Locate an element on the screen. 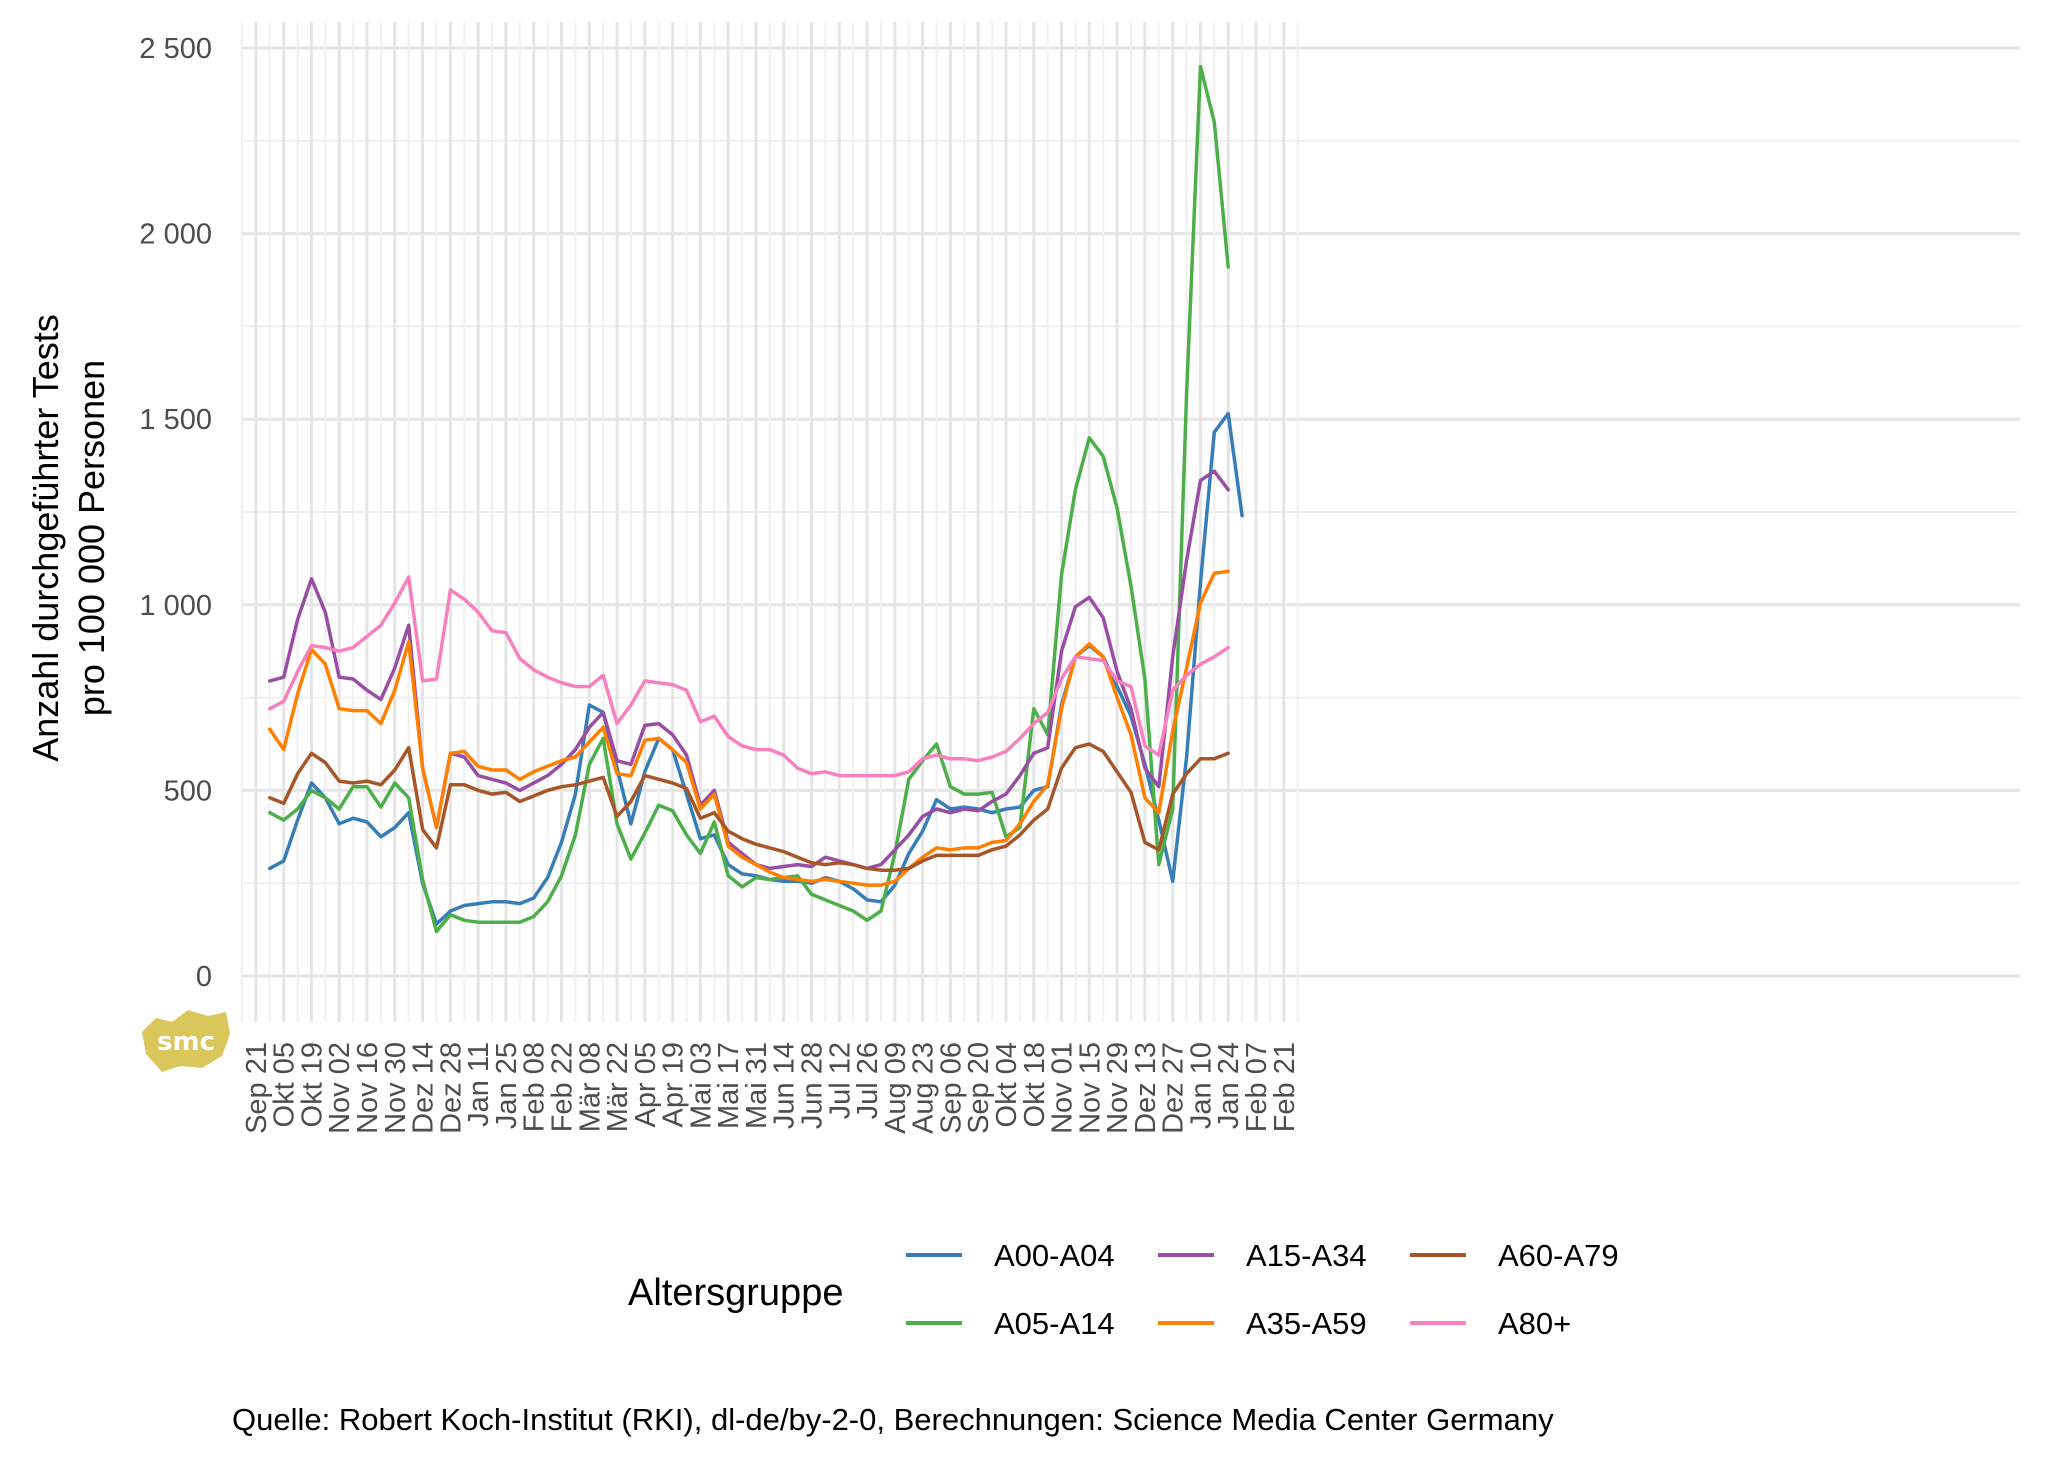 This screenshot has height=1462, width=2048. x-tick-label: Sep 21 is located at coordinates (257, 1088).